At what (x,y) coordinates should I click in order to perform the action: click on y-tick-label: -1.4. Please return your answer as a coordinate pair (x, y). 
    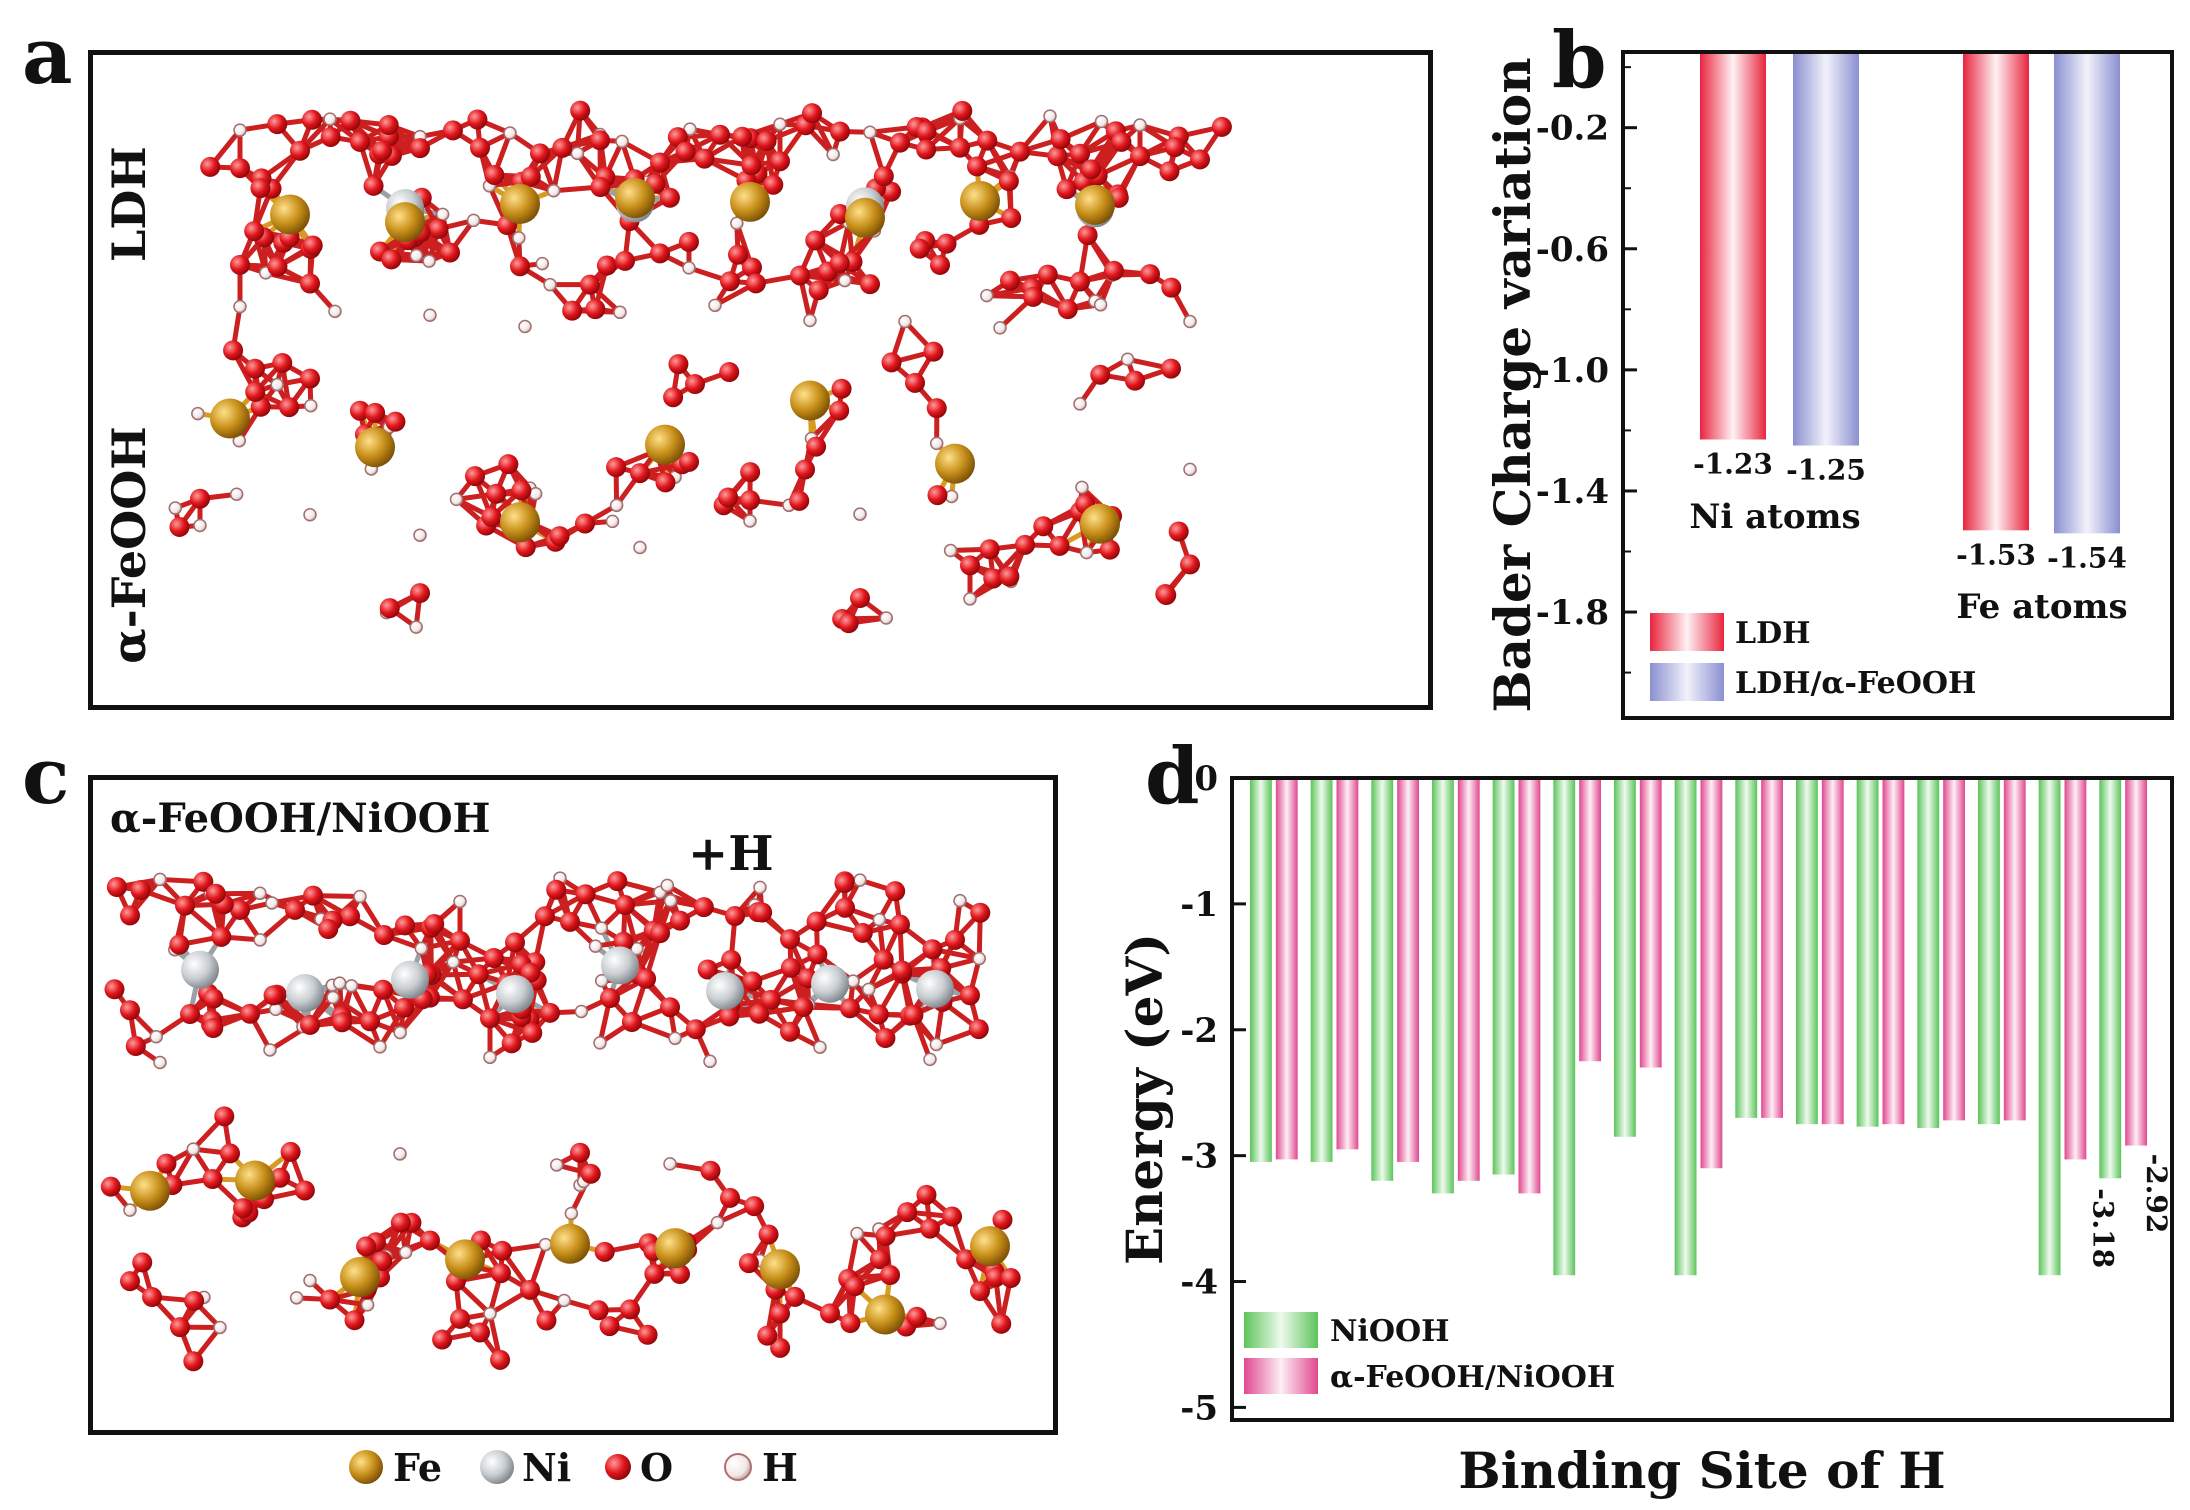
    Looking at the image, I should click on (1572, 492).